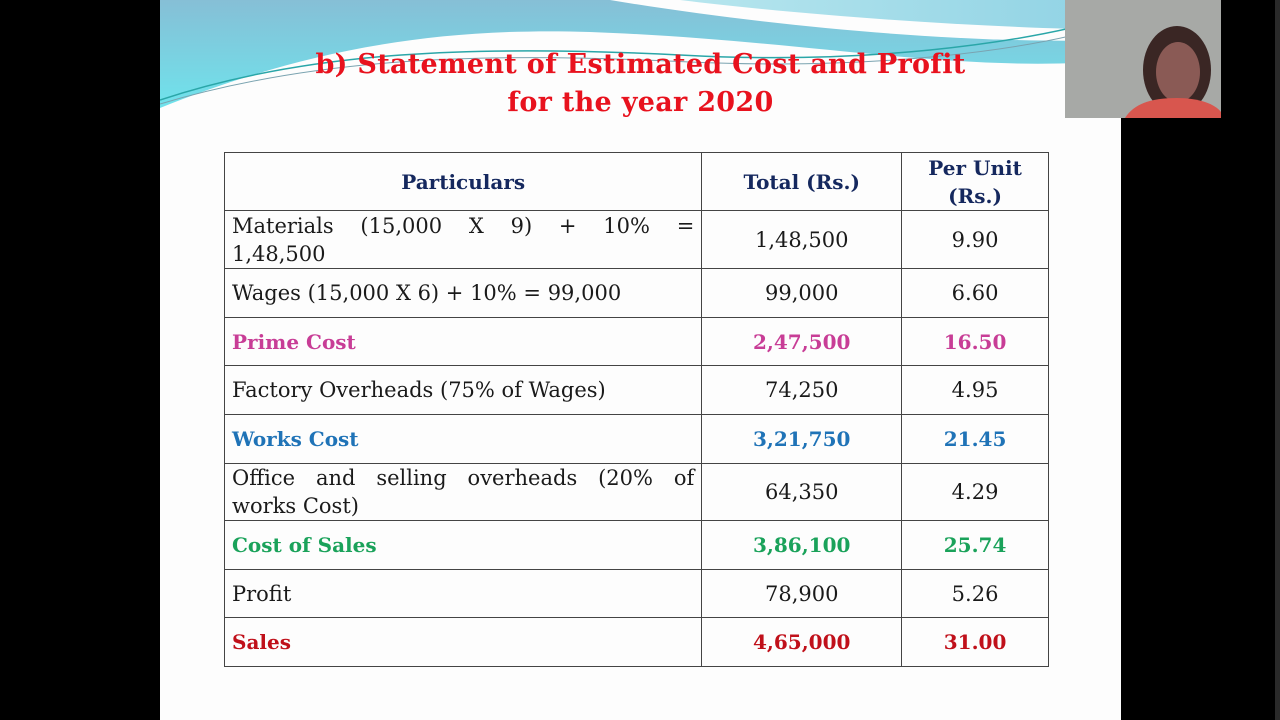 Image resolution: width=1280 pixels, height=720 pixels. Describe the element at coordinates (802, 545) in the screenshot. I see `cell-total: 3,86,100` at that location.